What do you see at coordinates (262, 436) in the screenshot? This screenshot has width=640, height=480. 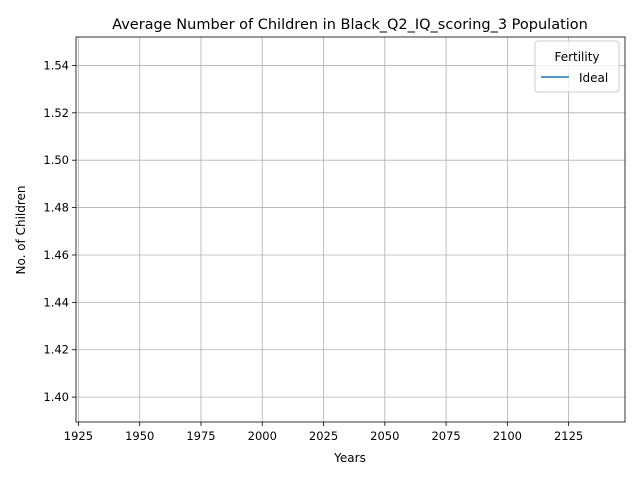 I see `x-tick-label: 2000` at bounding box center [262, 436].